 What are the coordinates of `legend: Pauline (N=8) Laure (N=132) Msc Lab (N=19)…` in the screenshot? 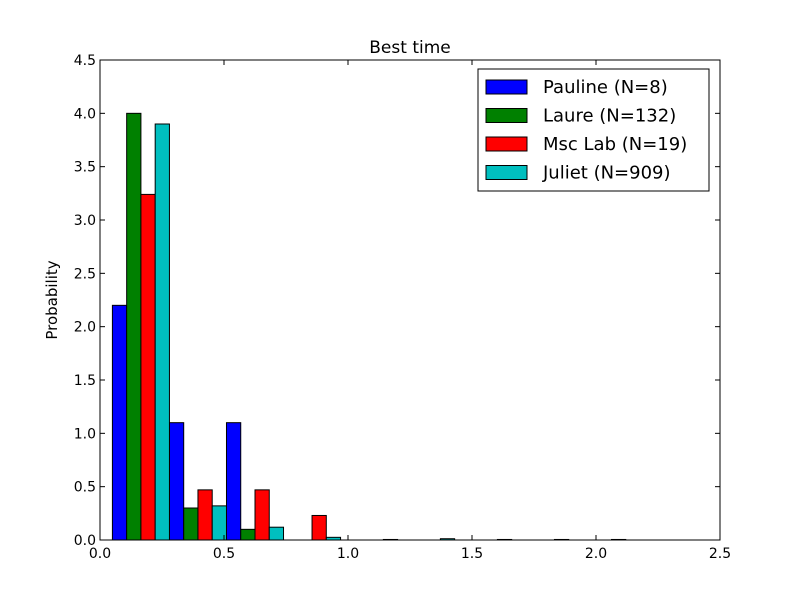 It's located at (593, 130).